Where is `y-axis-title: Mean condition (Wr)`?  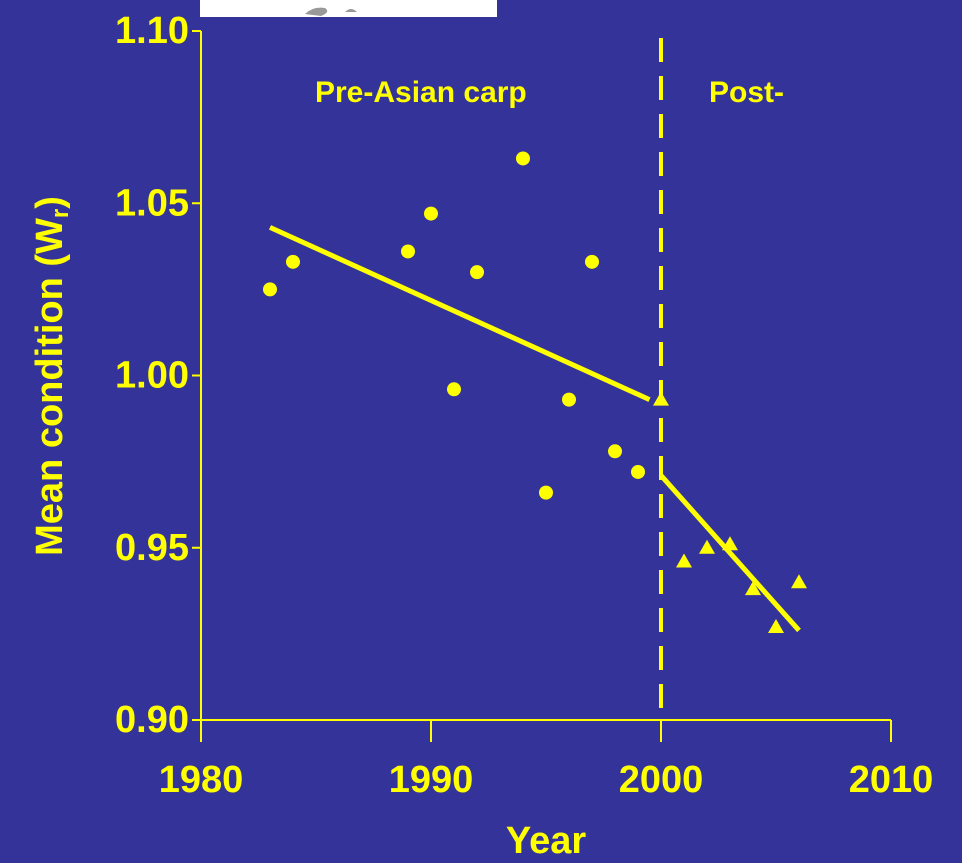 y-axis-title: Mean condition (Wr) is located at coordinates (51, 376).